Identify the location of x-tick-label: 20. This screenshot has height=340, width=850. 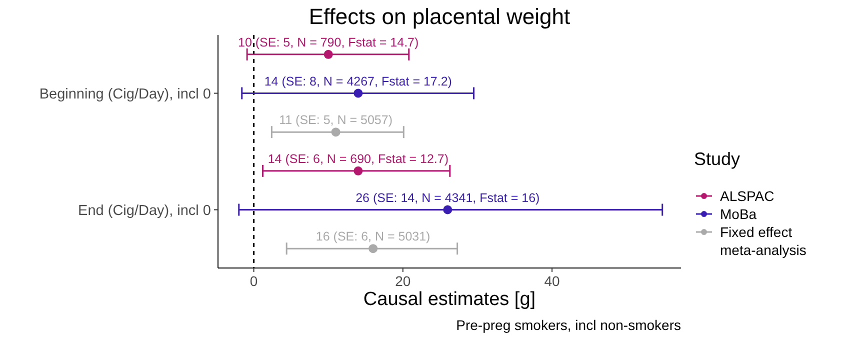
(403, 281).